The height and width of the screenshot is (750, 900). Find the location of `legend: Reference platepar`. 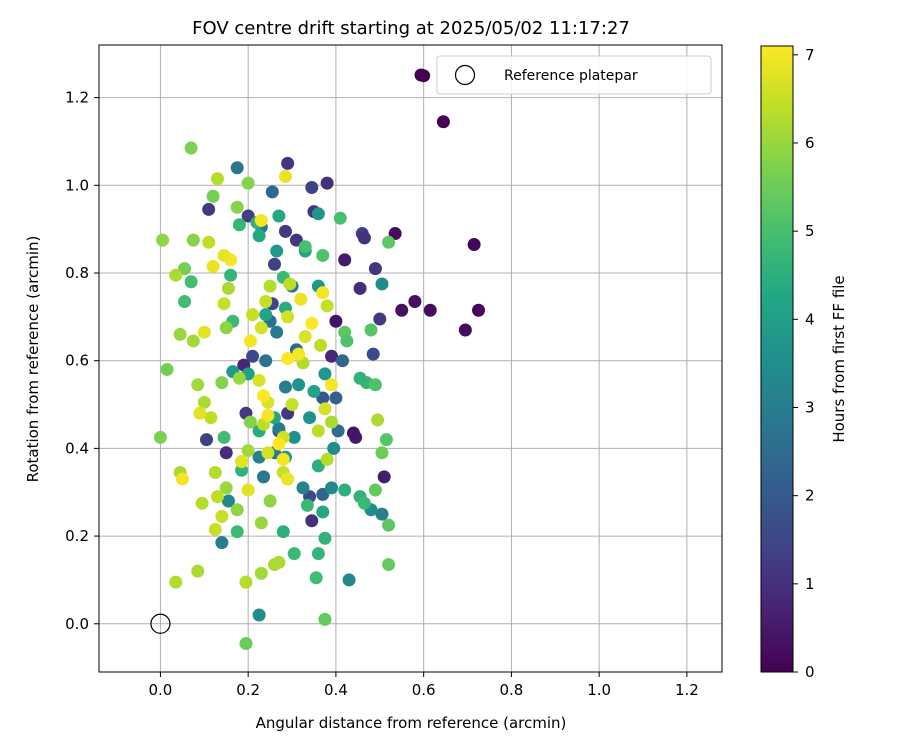

legend: Reference platepar is located at coordinates (563, 75).